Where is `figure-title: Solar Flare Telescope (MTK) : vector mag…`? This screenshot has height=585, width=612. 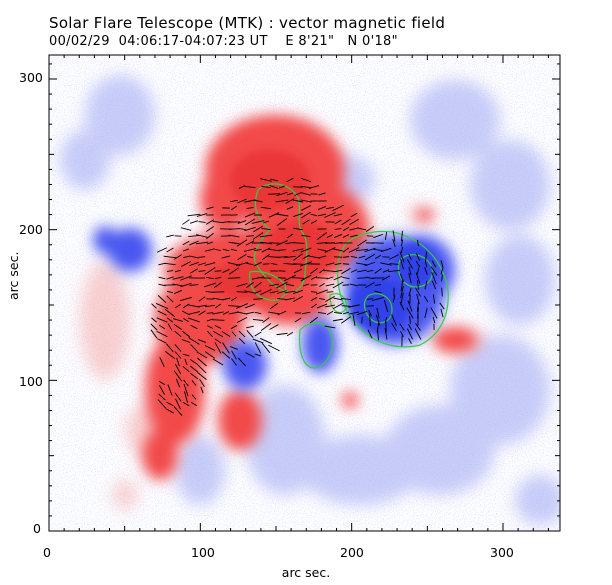
figure-title: Solar Flare Telescope (MTK) : vector mag… is located at coordinates (247, 23).